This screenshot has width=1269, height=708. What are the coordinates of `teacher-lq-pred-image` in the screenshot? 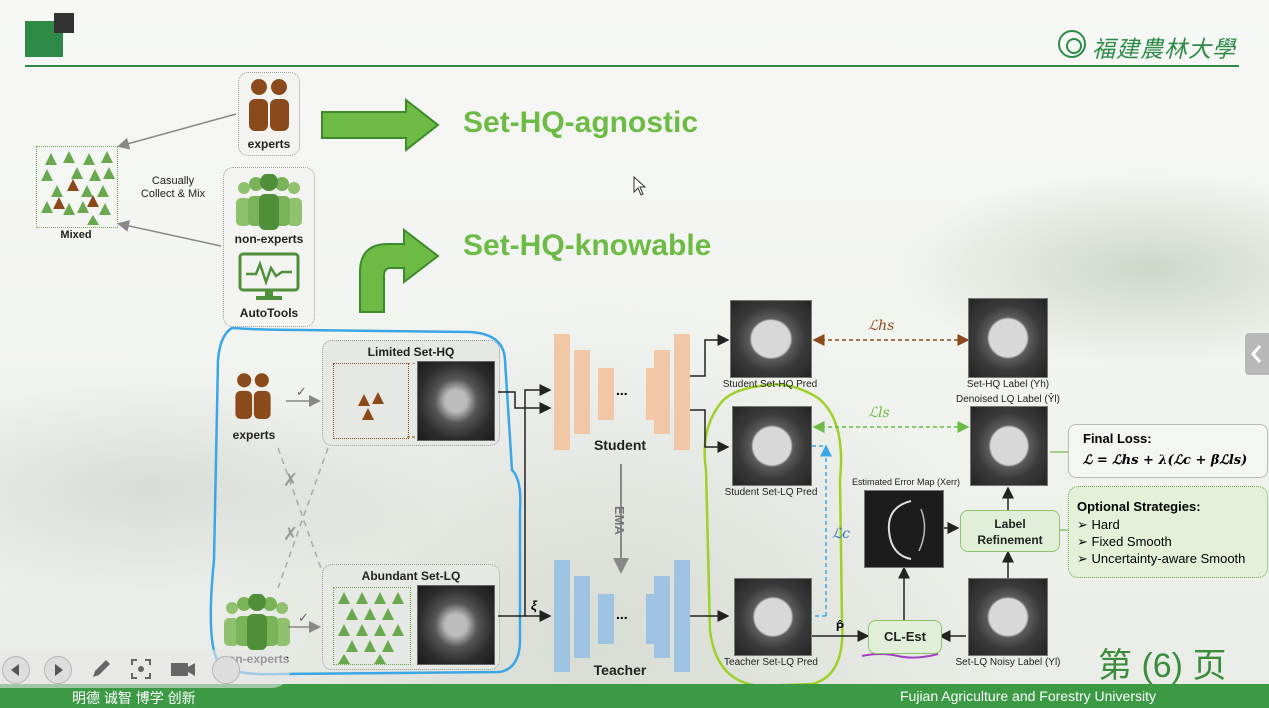 It's located at (773, 617).